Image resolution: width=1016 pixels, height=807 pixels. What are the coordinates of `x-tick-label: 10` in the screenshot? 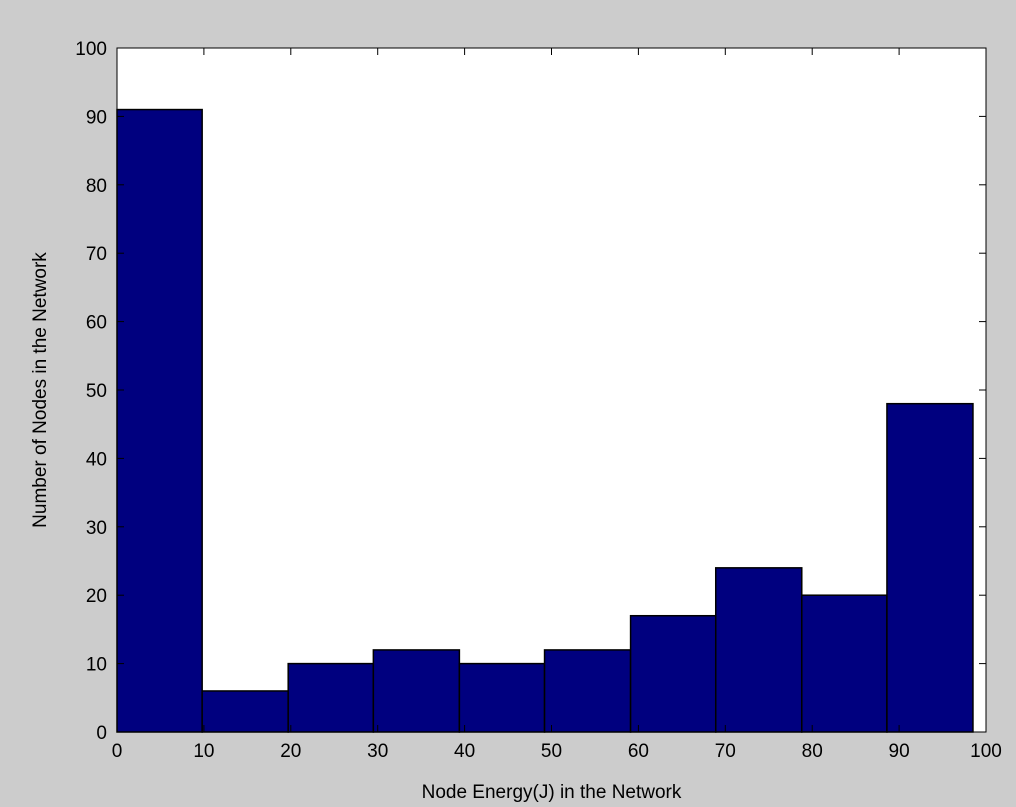 It's located at (203, 751).